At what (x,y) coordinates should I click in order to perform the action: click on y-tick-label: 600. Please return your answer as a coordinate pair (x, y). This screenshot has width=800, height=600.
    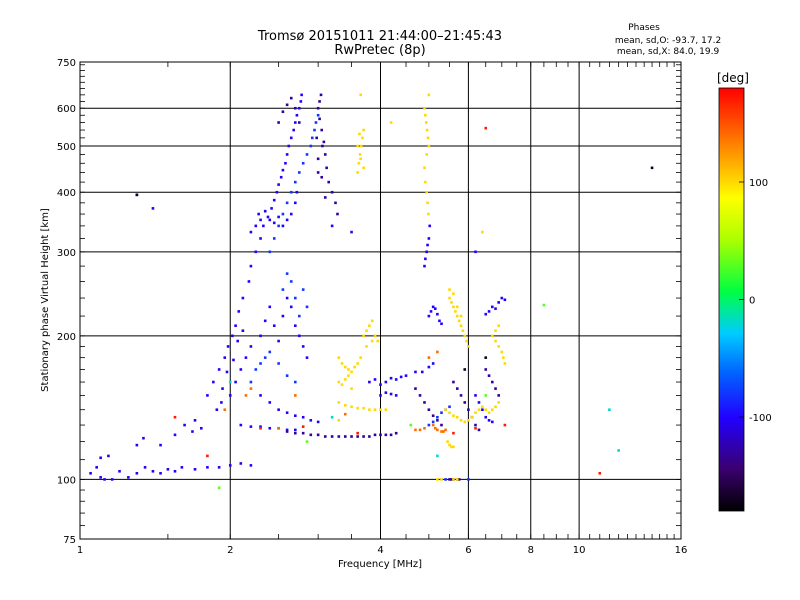
    Looking at the image, I should click on (66, 109).